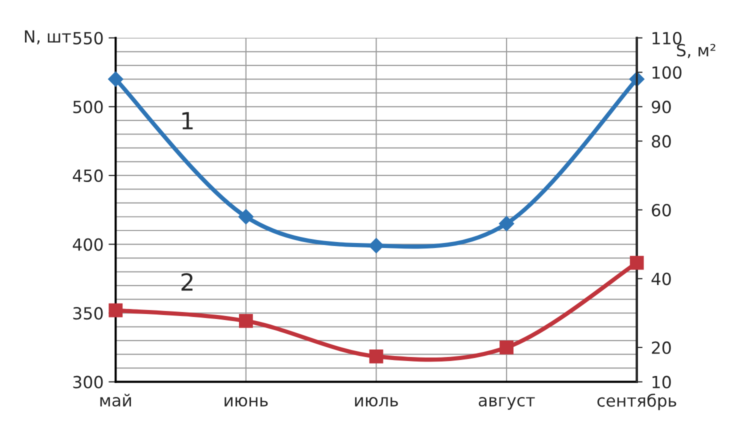 Image resolution: width=732 pixels, height=421 pixels. I want to click on y2-axis-title: S, м², so click(696, 51).